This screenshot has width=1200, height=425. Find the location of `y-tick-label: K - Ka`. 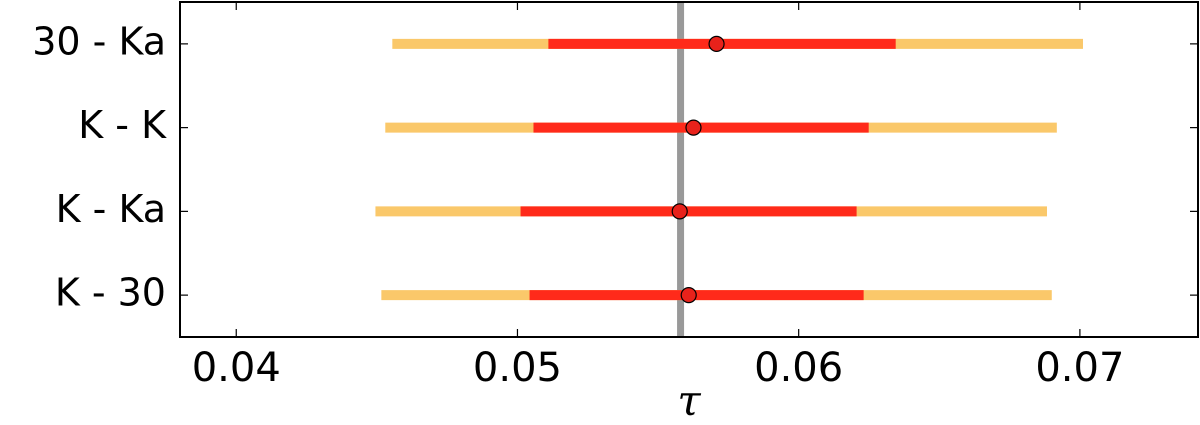

y-tick-label: K - Ka is located at coordinates (111, 209).